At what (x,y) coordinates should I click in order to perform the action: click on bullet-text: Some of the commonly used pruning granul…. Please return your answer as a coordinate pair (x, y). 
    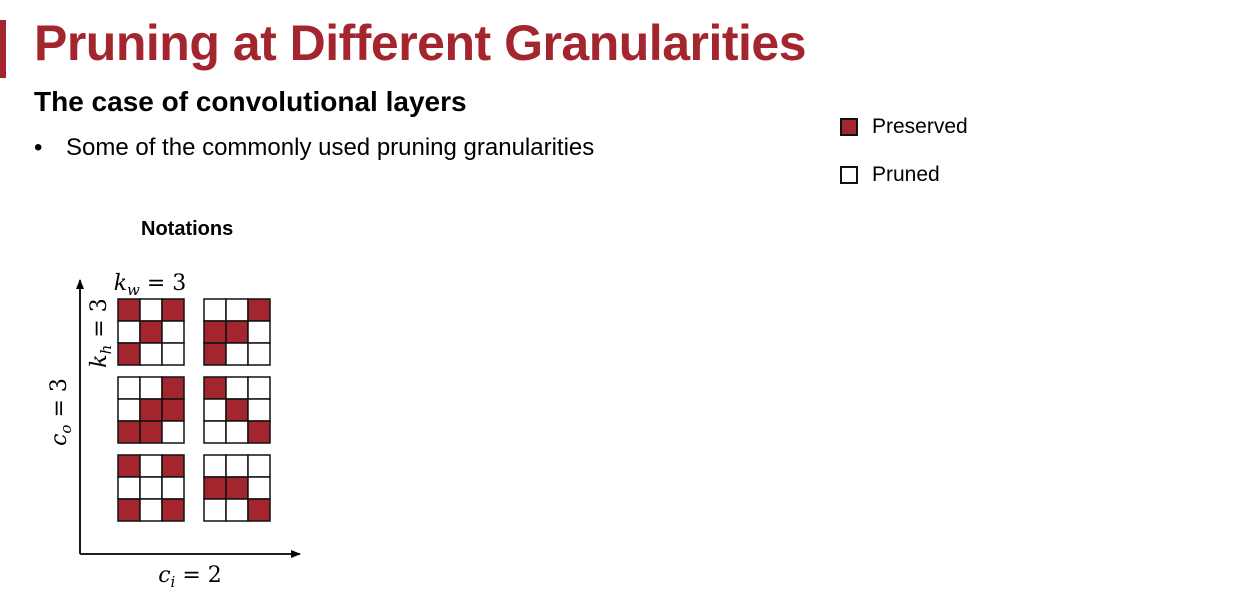
    Looking at the image, I should click on (330, 147).